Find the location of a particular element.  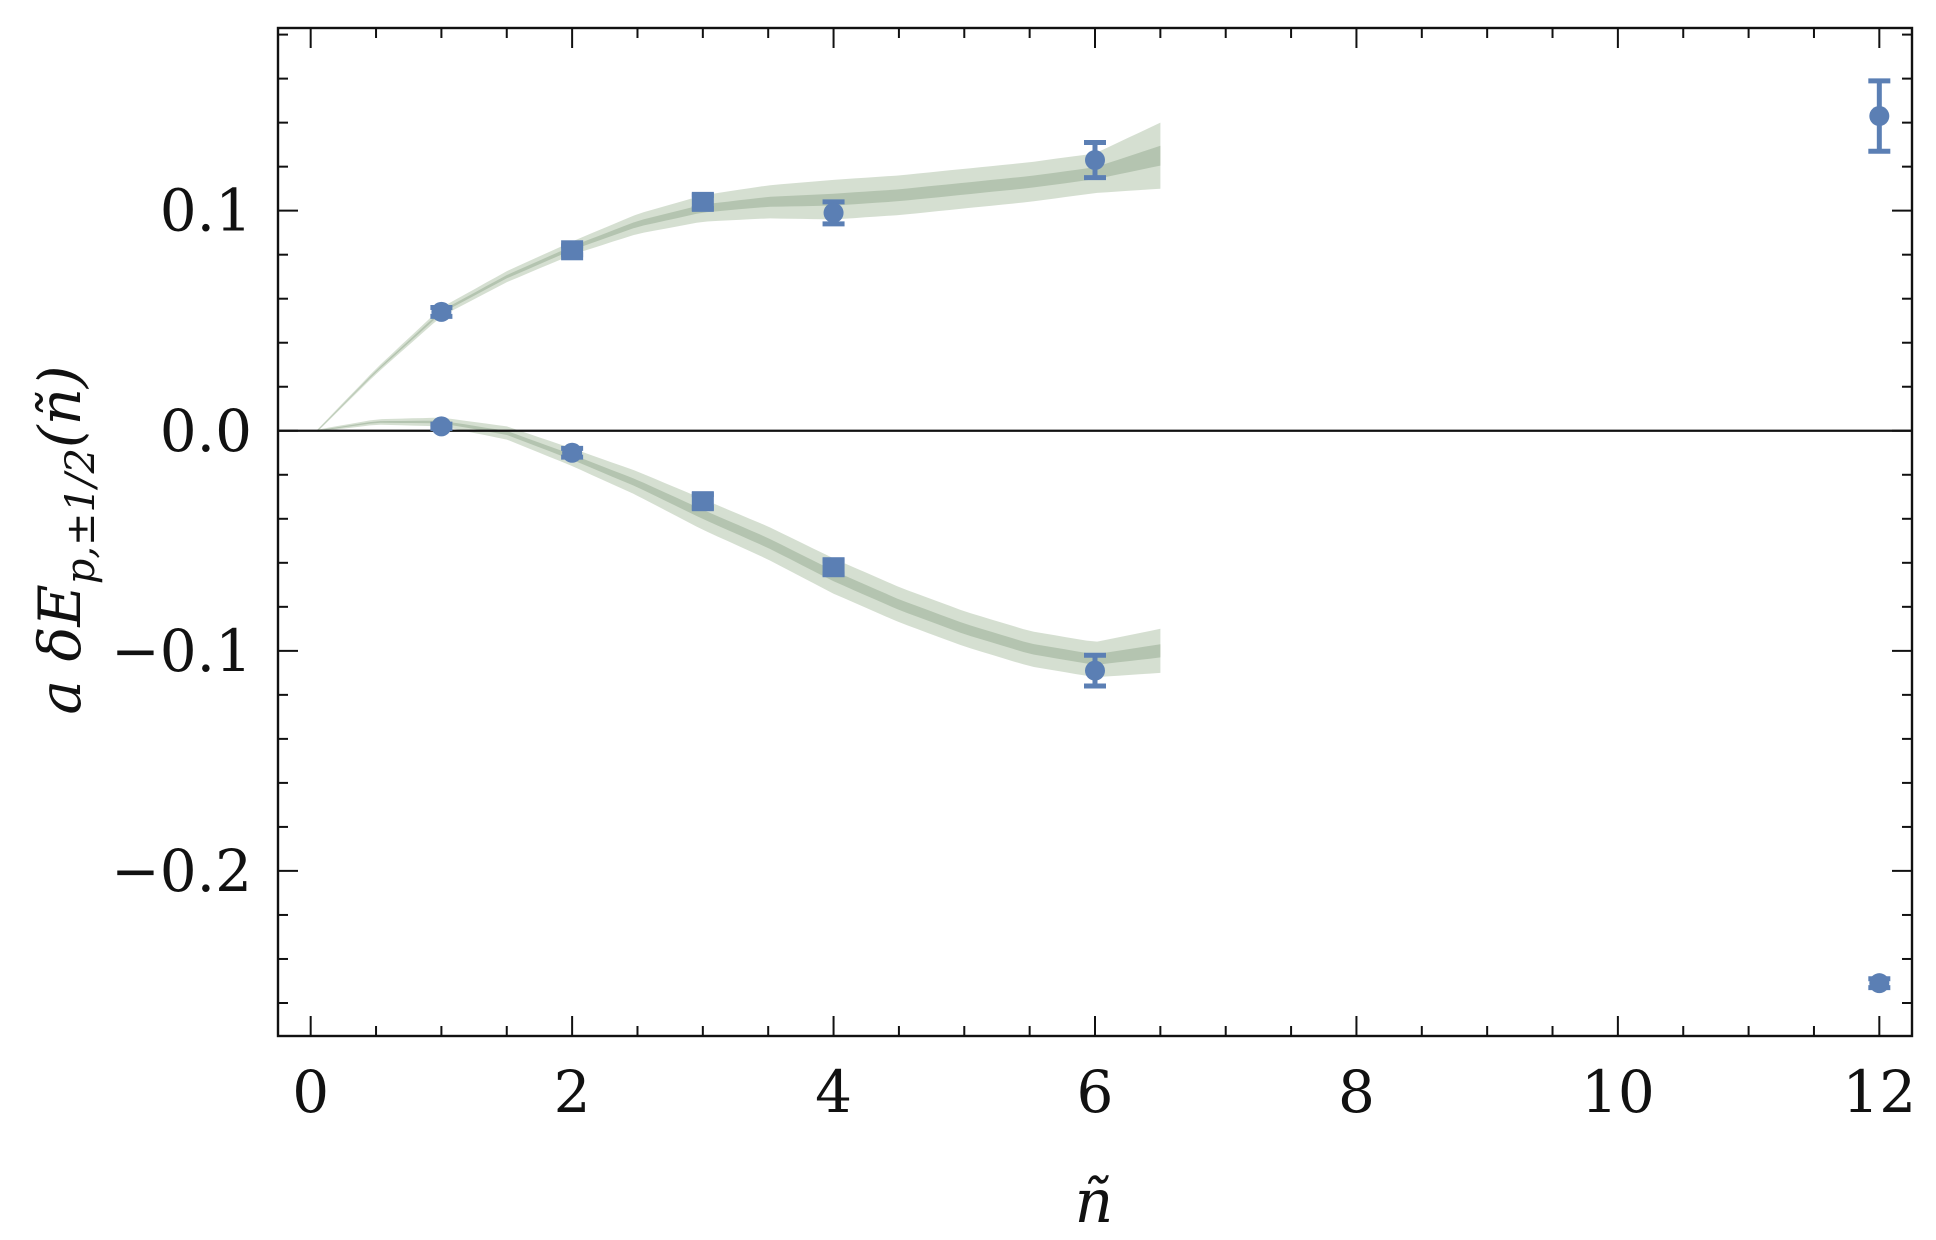

x-tick-label: 4 is located at coordinates (833, 1092).